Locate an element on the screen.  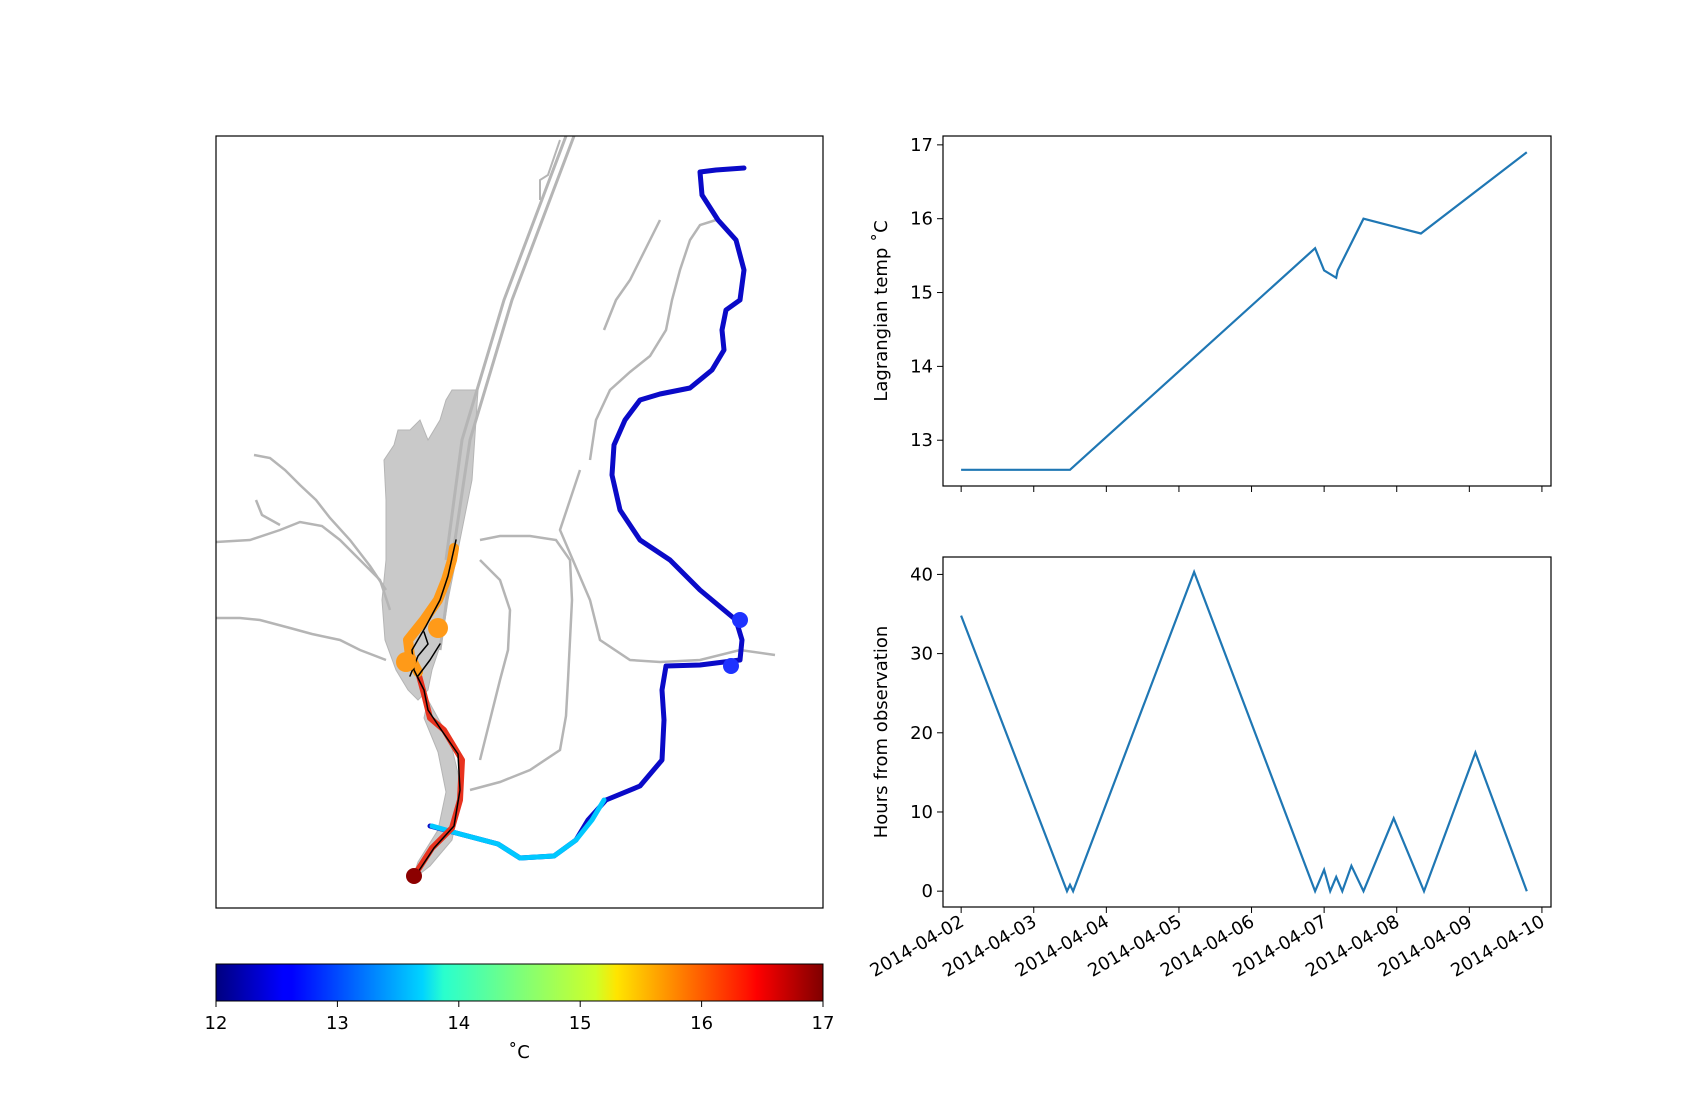
temp-chart-ylabel: Lagrangian temp ˚C is located at coordinates (881, 310).